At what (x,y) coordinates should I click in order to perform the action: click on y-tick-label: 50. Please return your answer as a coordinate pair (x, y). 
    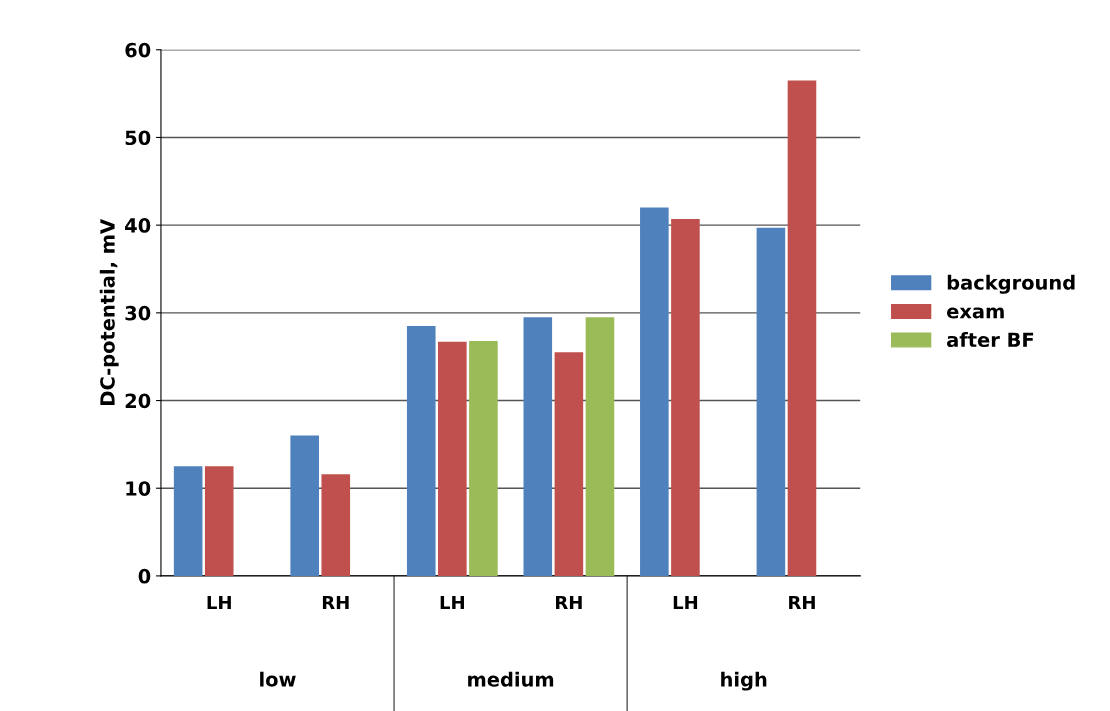
    Looking at the image, I should click on (138, 138).